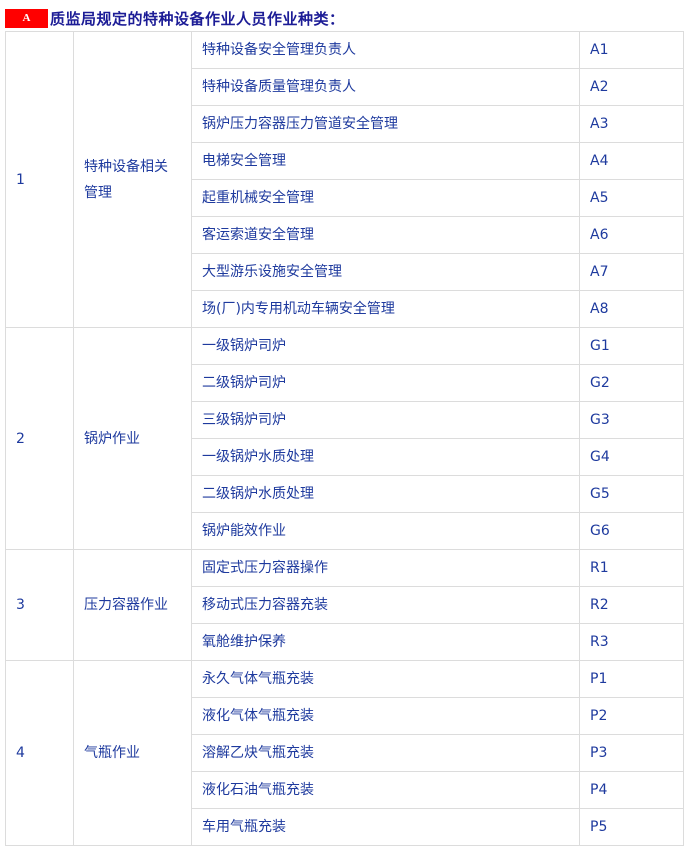 The width and height of the screenshot is (689, 846). I want to click on item-name: 溶解乙炔气瓶充装, so click(385, 753).